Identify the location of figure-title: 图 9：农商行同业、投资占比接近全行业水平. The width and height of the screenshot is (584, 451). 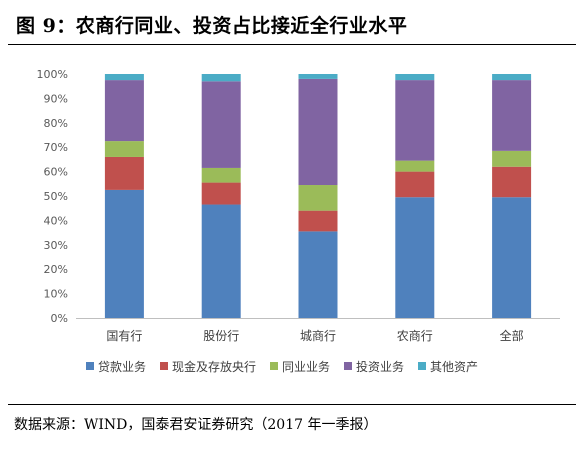
(212, 26).